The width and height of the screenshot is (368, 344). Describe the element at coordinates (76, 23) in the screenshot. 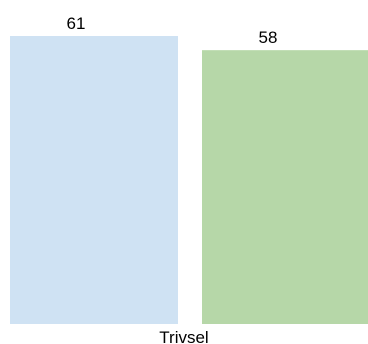

I see `data-label-1: 61` at that location.